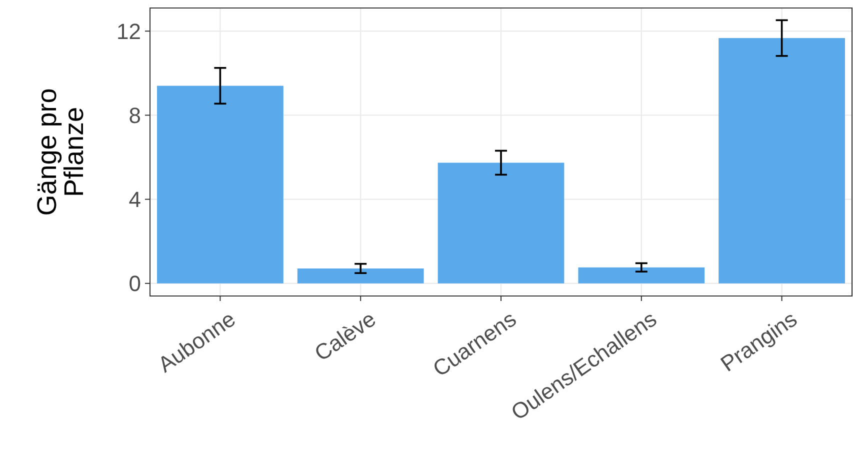 The height and width of the screenshot is (469, 853). I want to click on y-tick-label: 12, so click(128, 31).